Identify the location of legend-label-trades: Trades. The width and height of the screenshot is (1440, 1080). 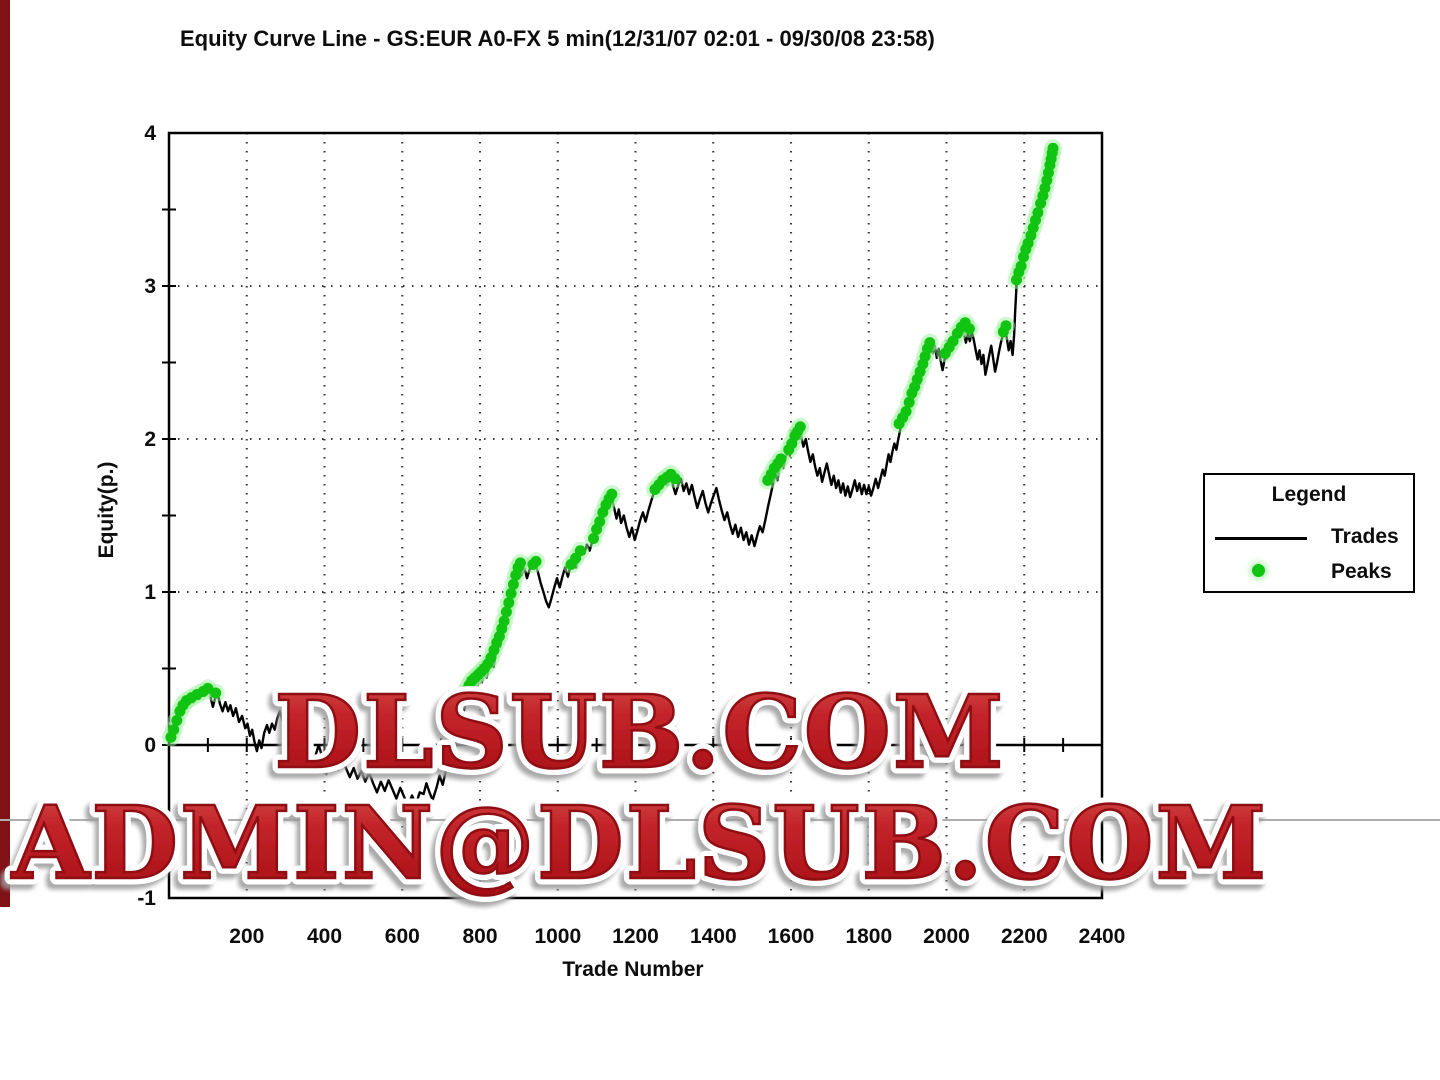
(1365, 536).